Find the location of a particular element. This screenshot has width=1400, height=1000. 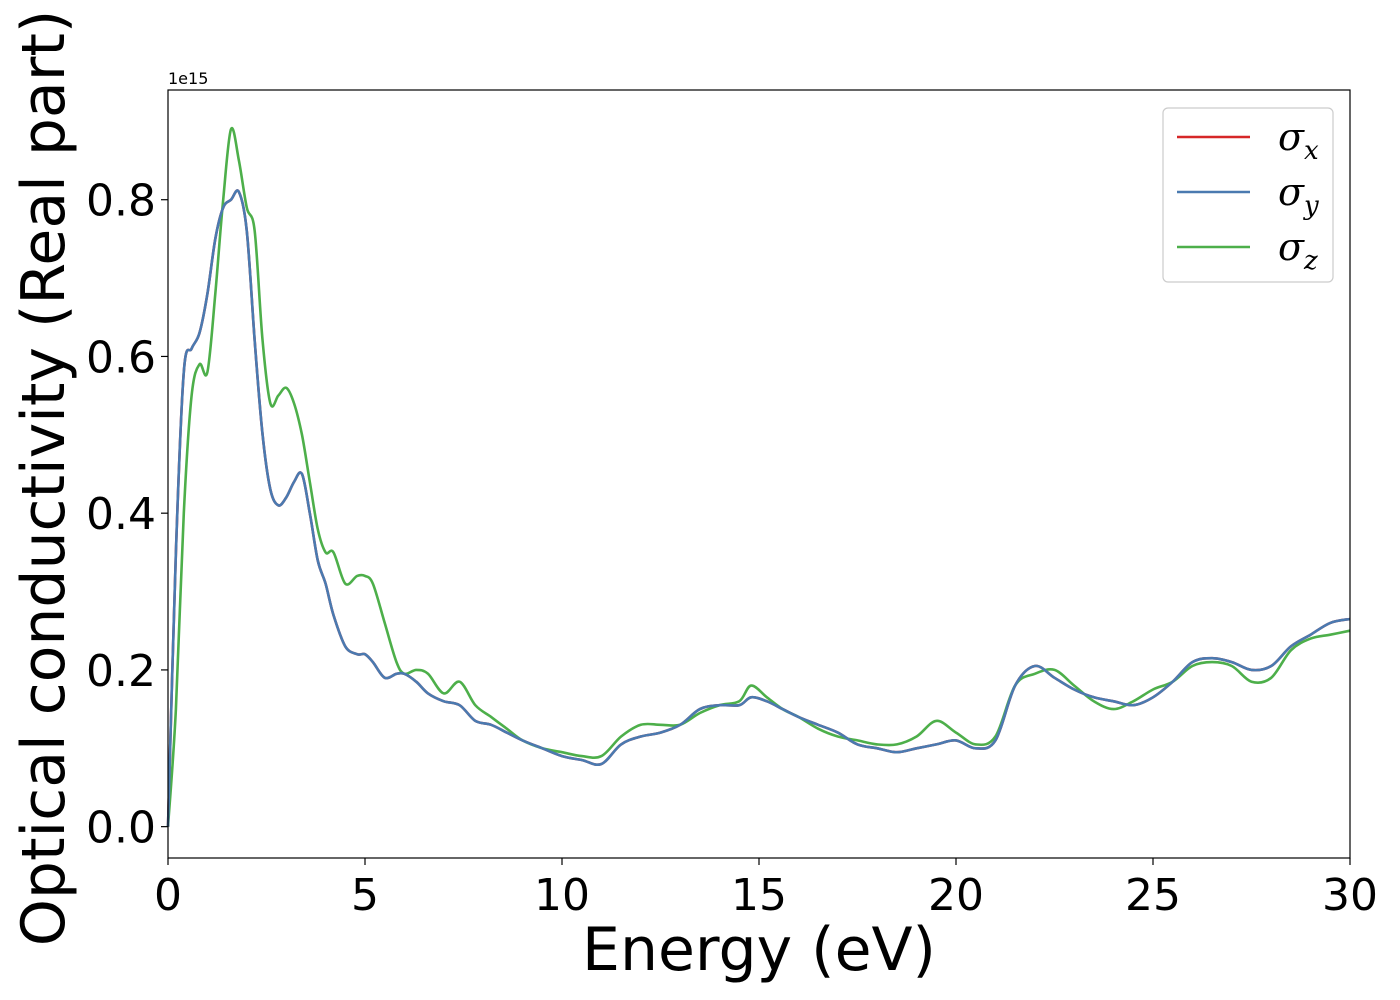

y-tick-label: 0.8 is located at coordinates (121, 201).